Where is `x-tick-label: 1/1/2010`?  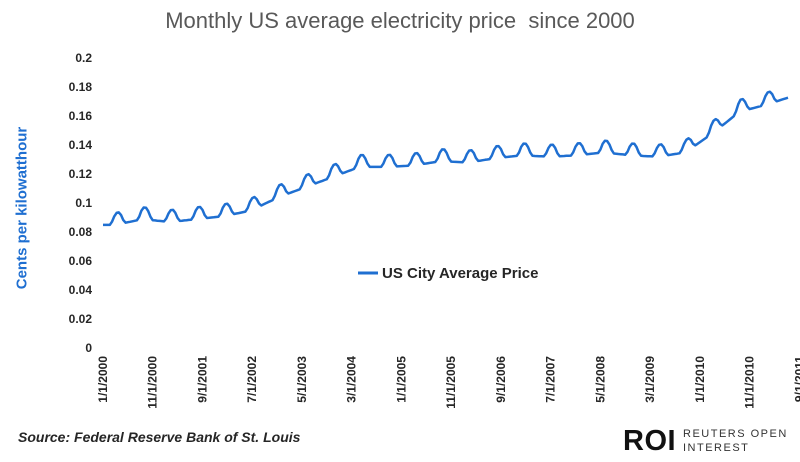 x-tick-label: 1/1/2010 is located at coordinates (700, 379).